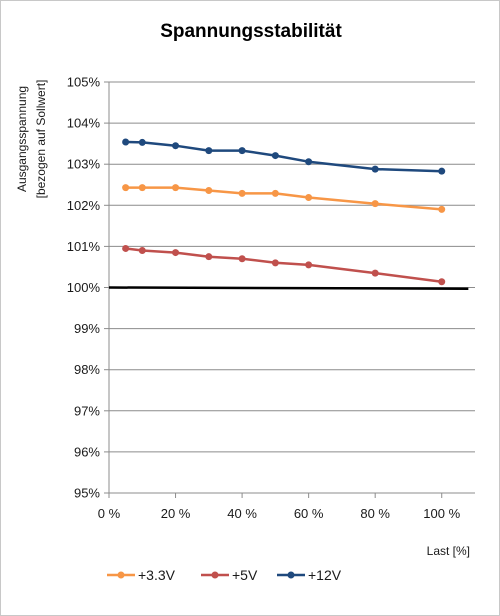 The height and width of the screenshot is (616, 500). Describe the element at coordinates (87, 493) in the screenshot. I see `y-tick-label: 95%` at that location.